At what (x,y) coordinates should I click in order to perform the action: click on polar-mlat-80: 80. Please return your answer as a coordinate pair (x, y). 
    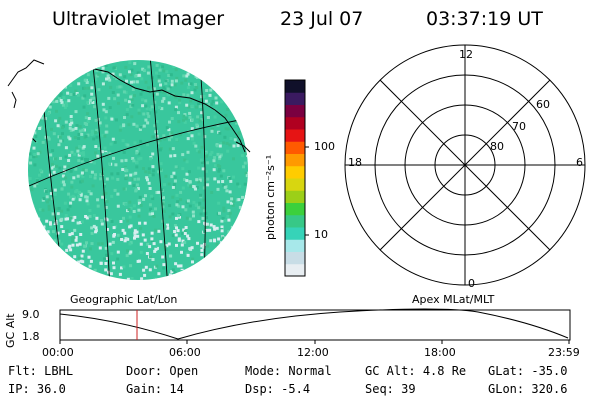
    Looking at the image, I should click on (497, 146).